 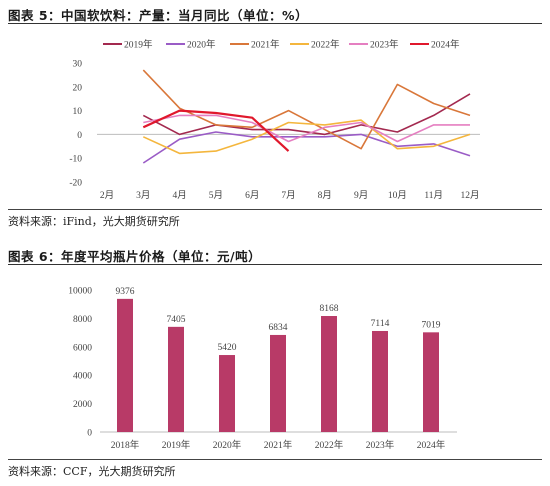 What do you see at coordinates (216, 130) in the screenshot?
I see `series-line-2024年` at bounding box center [216, 130].